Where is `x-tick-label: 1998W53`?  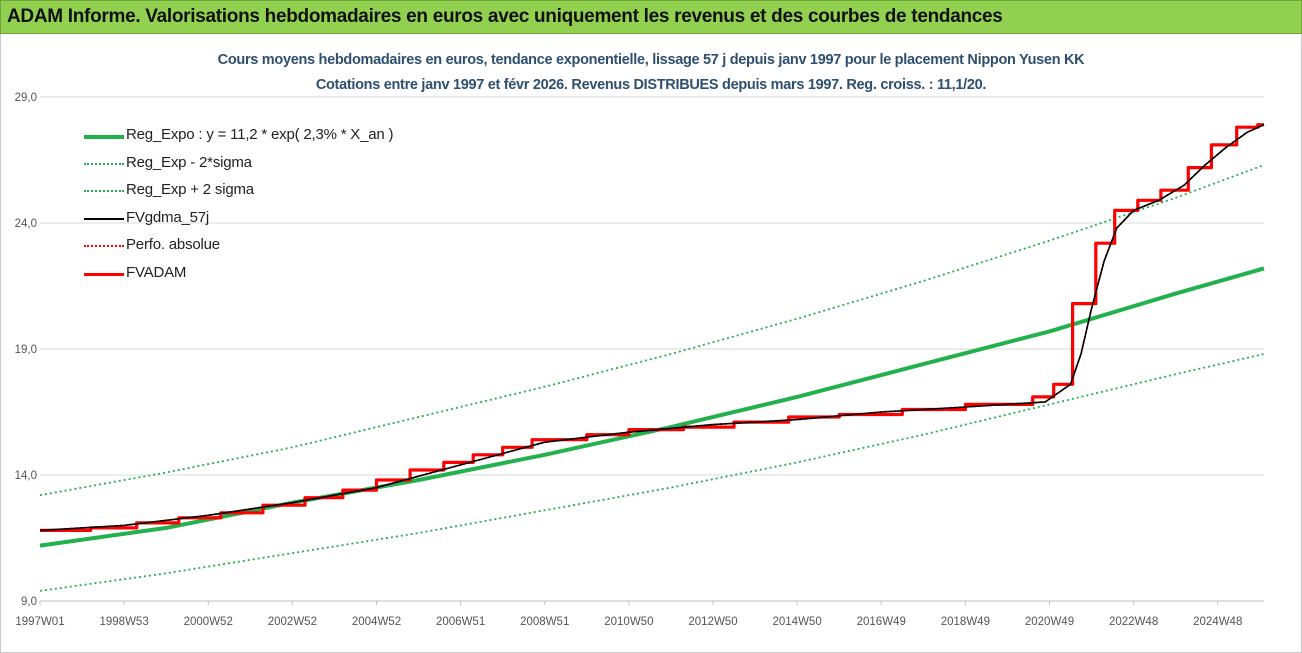 x-tick-label: 1998W53 is located at coordinates (124, 622).